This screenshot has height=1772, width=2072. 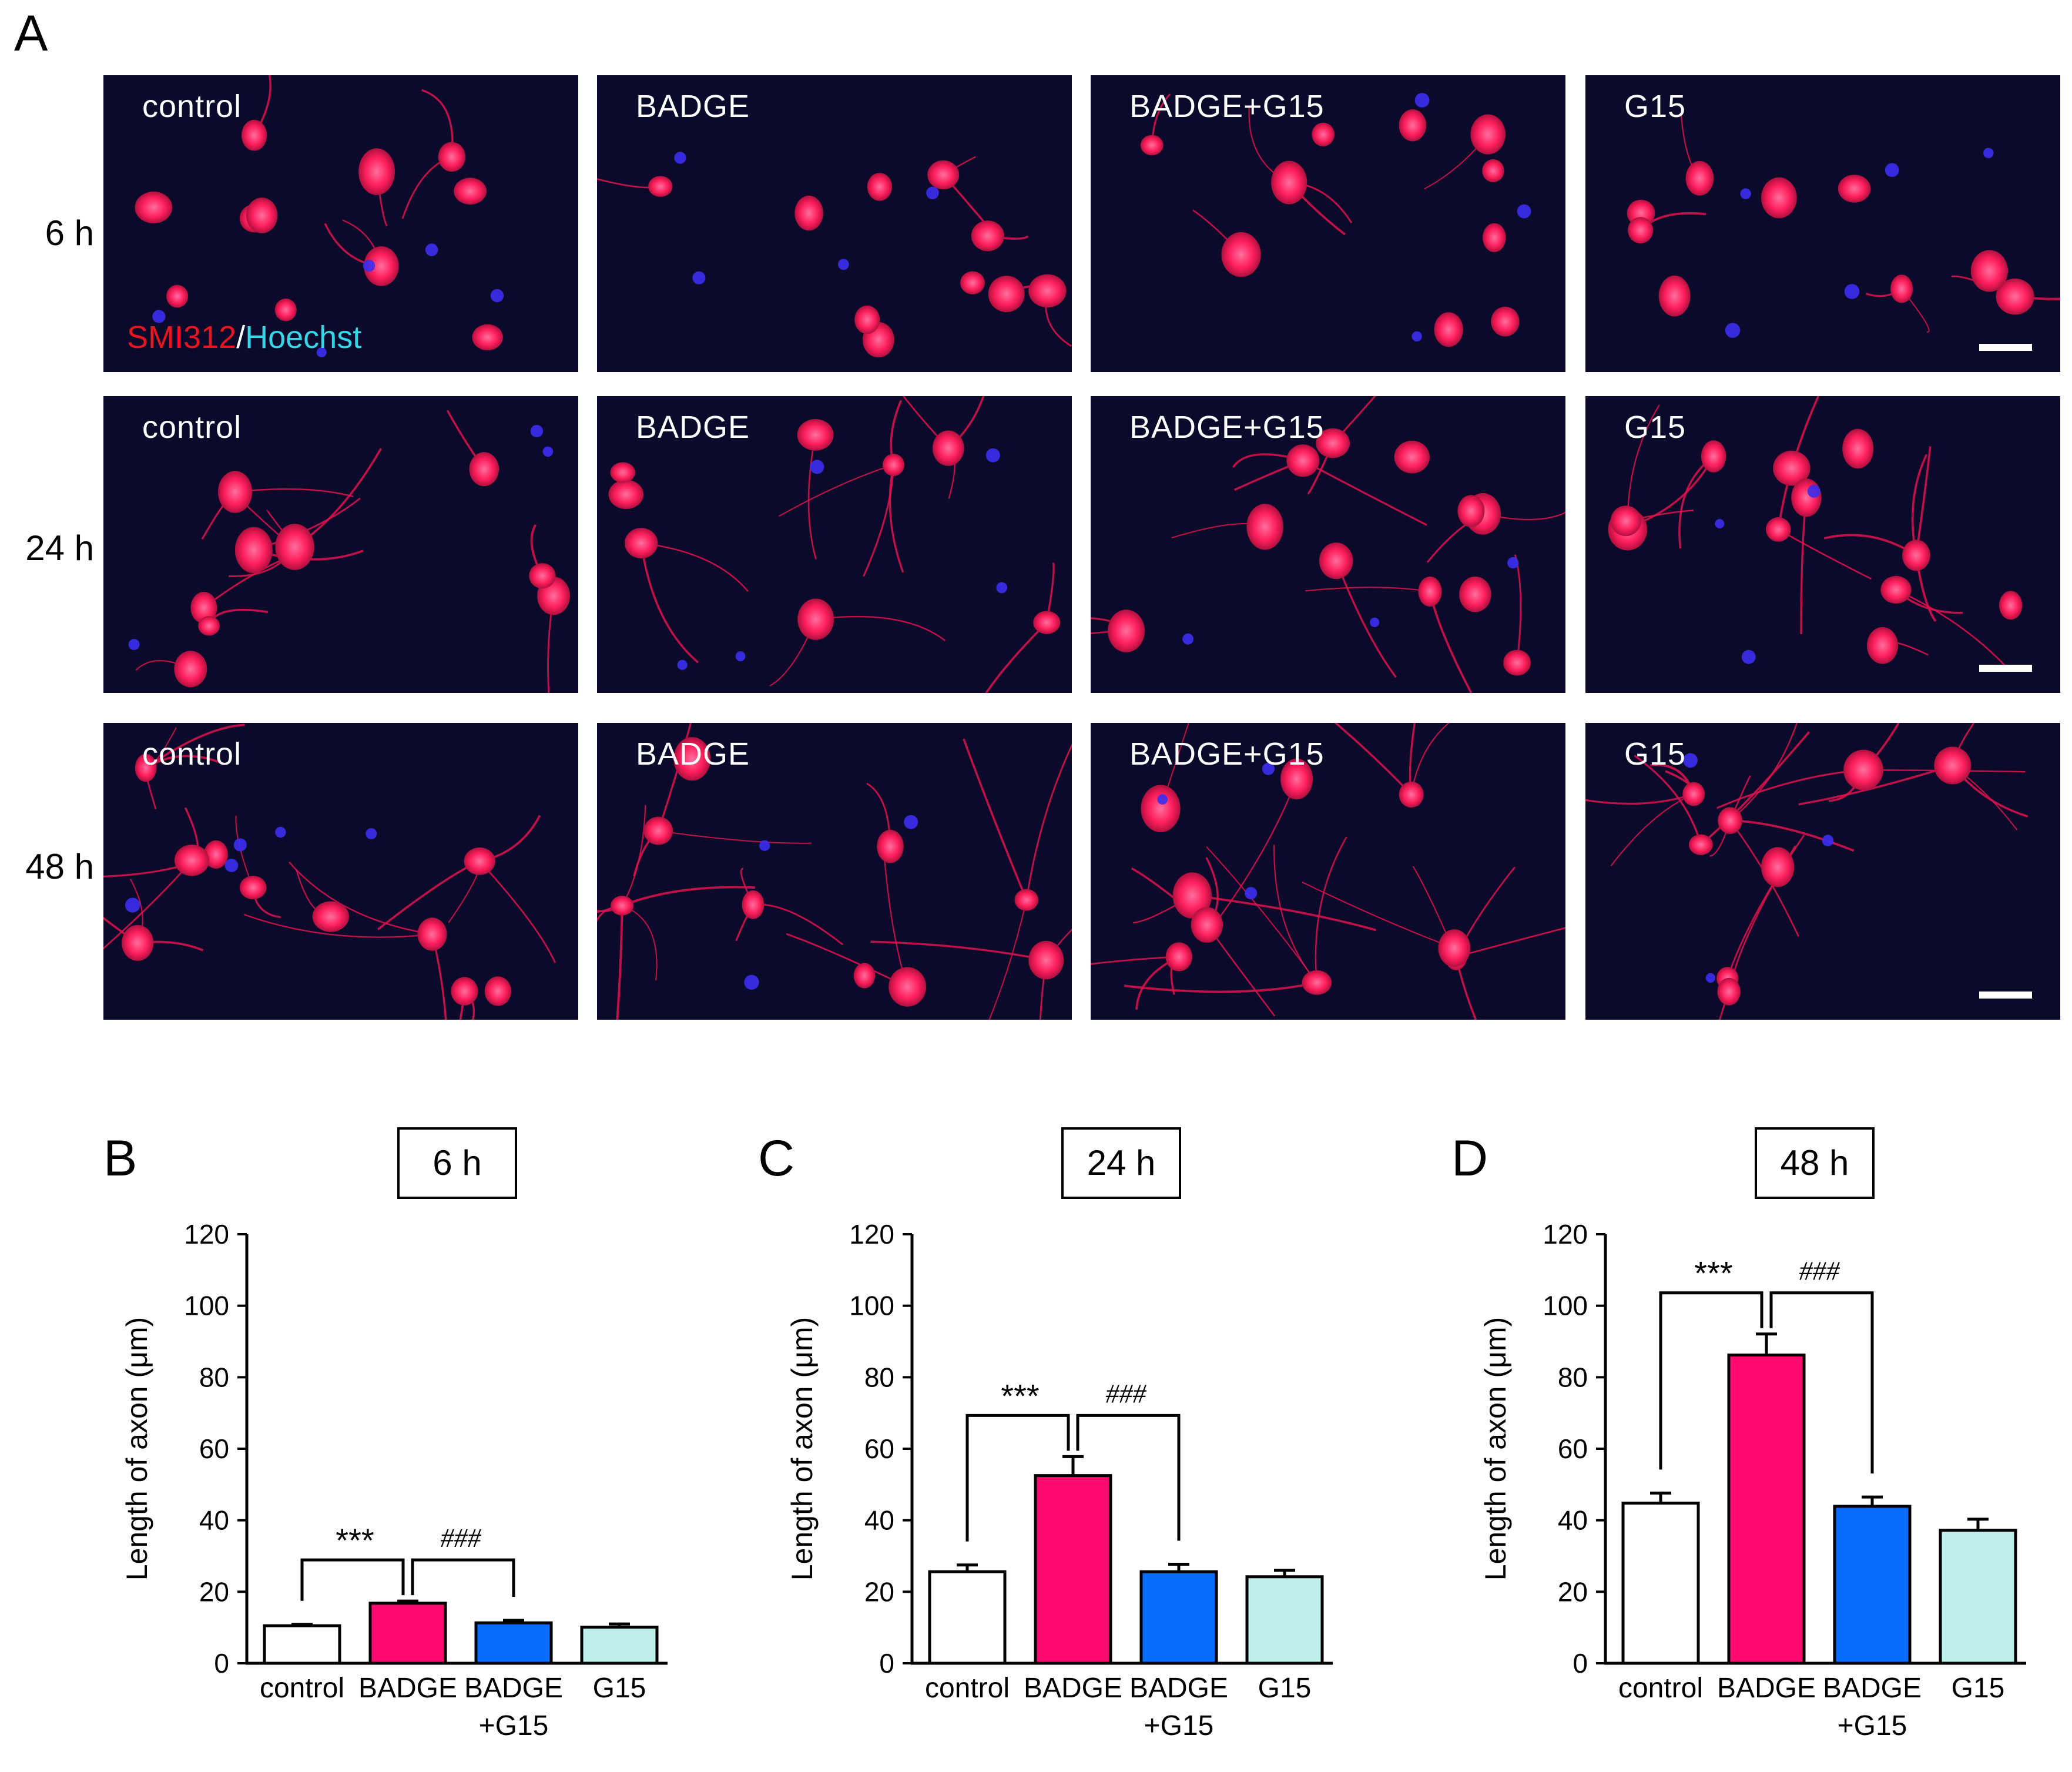 I want to click on micrograph-label: G15, so click(x=1655, y=754).